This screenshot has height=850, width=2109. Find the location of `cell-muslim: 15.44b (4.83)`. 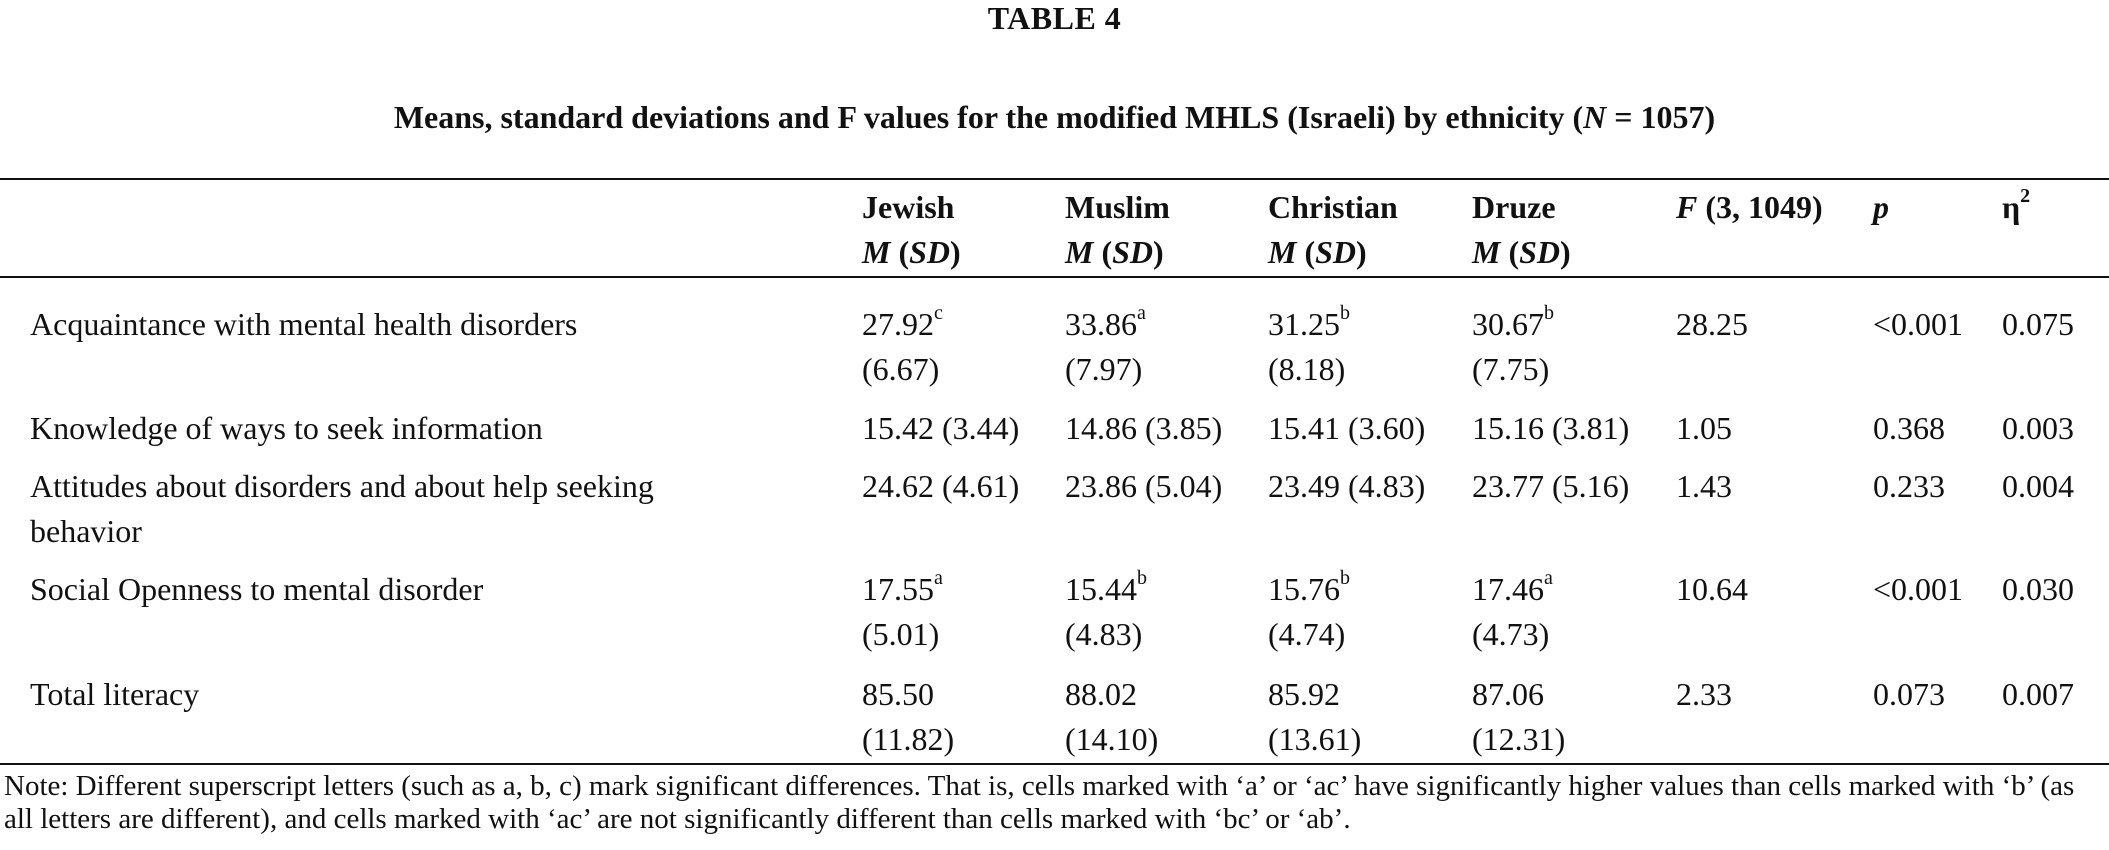

cell-muslim: 15.44b (4.83) is located at coordinates (1106, 609).